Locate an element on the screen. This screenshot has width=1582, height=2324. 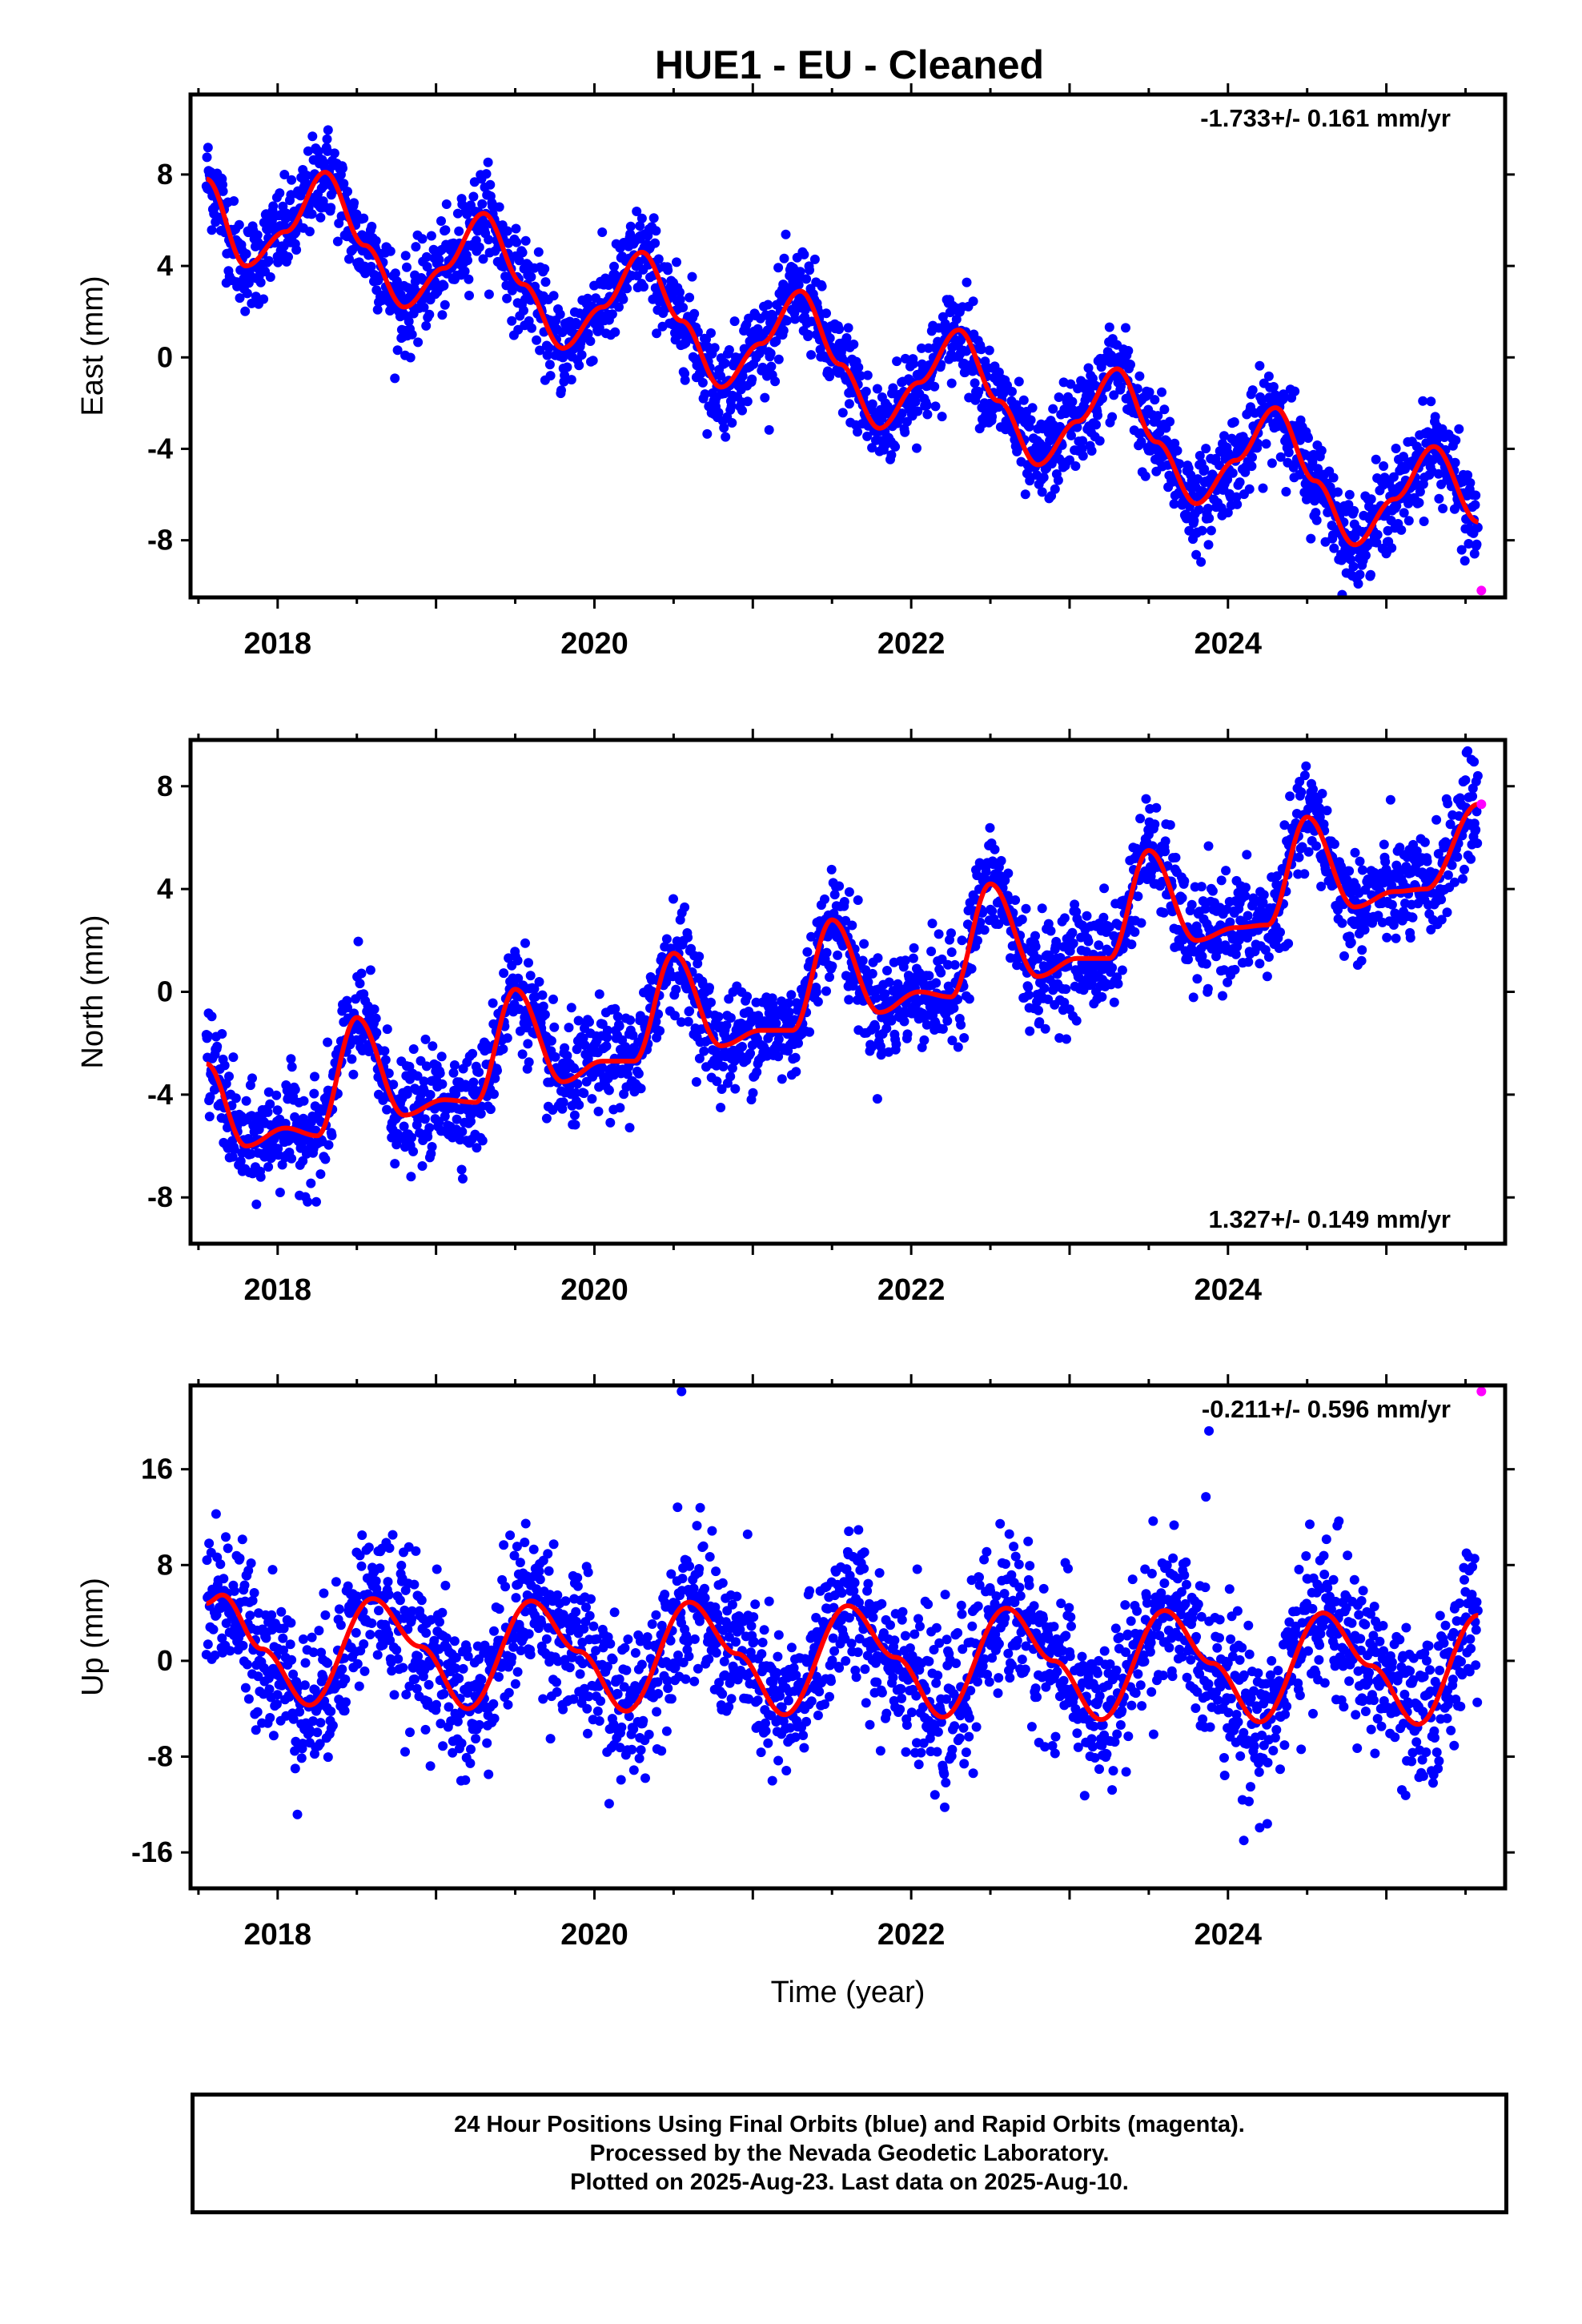
x-tick-label: 2018 is located at coordinates (278, 644).